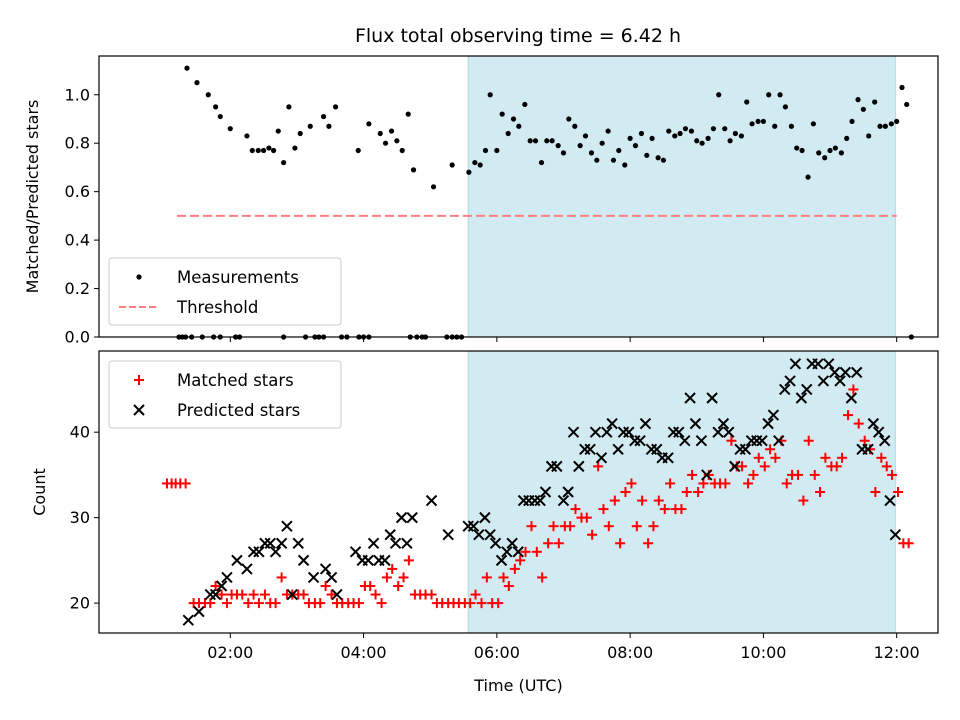 This screenshot has height=720, width=960. Describe the element at coordinates (77, 240) in the screenshot. I see `y-tick-label: 0.4` at that location.